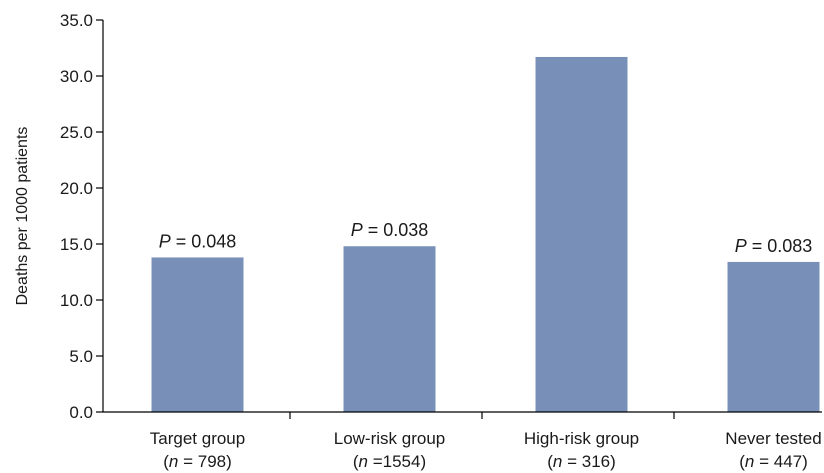 The width and height of the screenshot is (824, 473). What do you see at coordinates (204, 461) in the screenshot?
I see `sample-size-value: = 798)` at bounding box center [204, 461].